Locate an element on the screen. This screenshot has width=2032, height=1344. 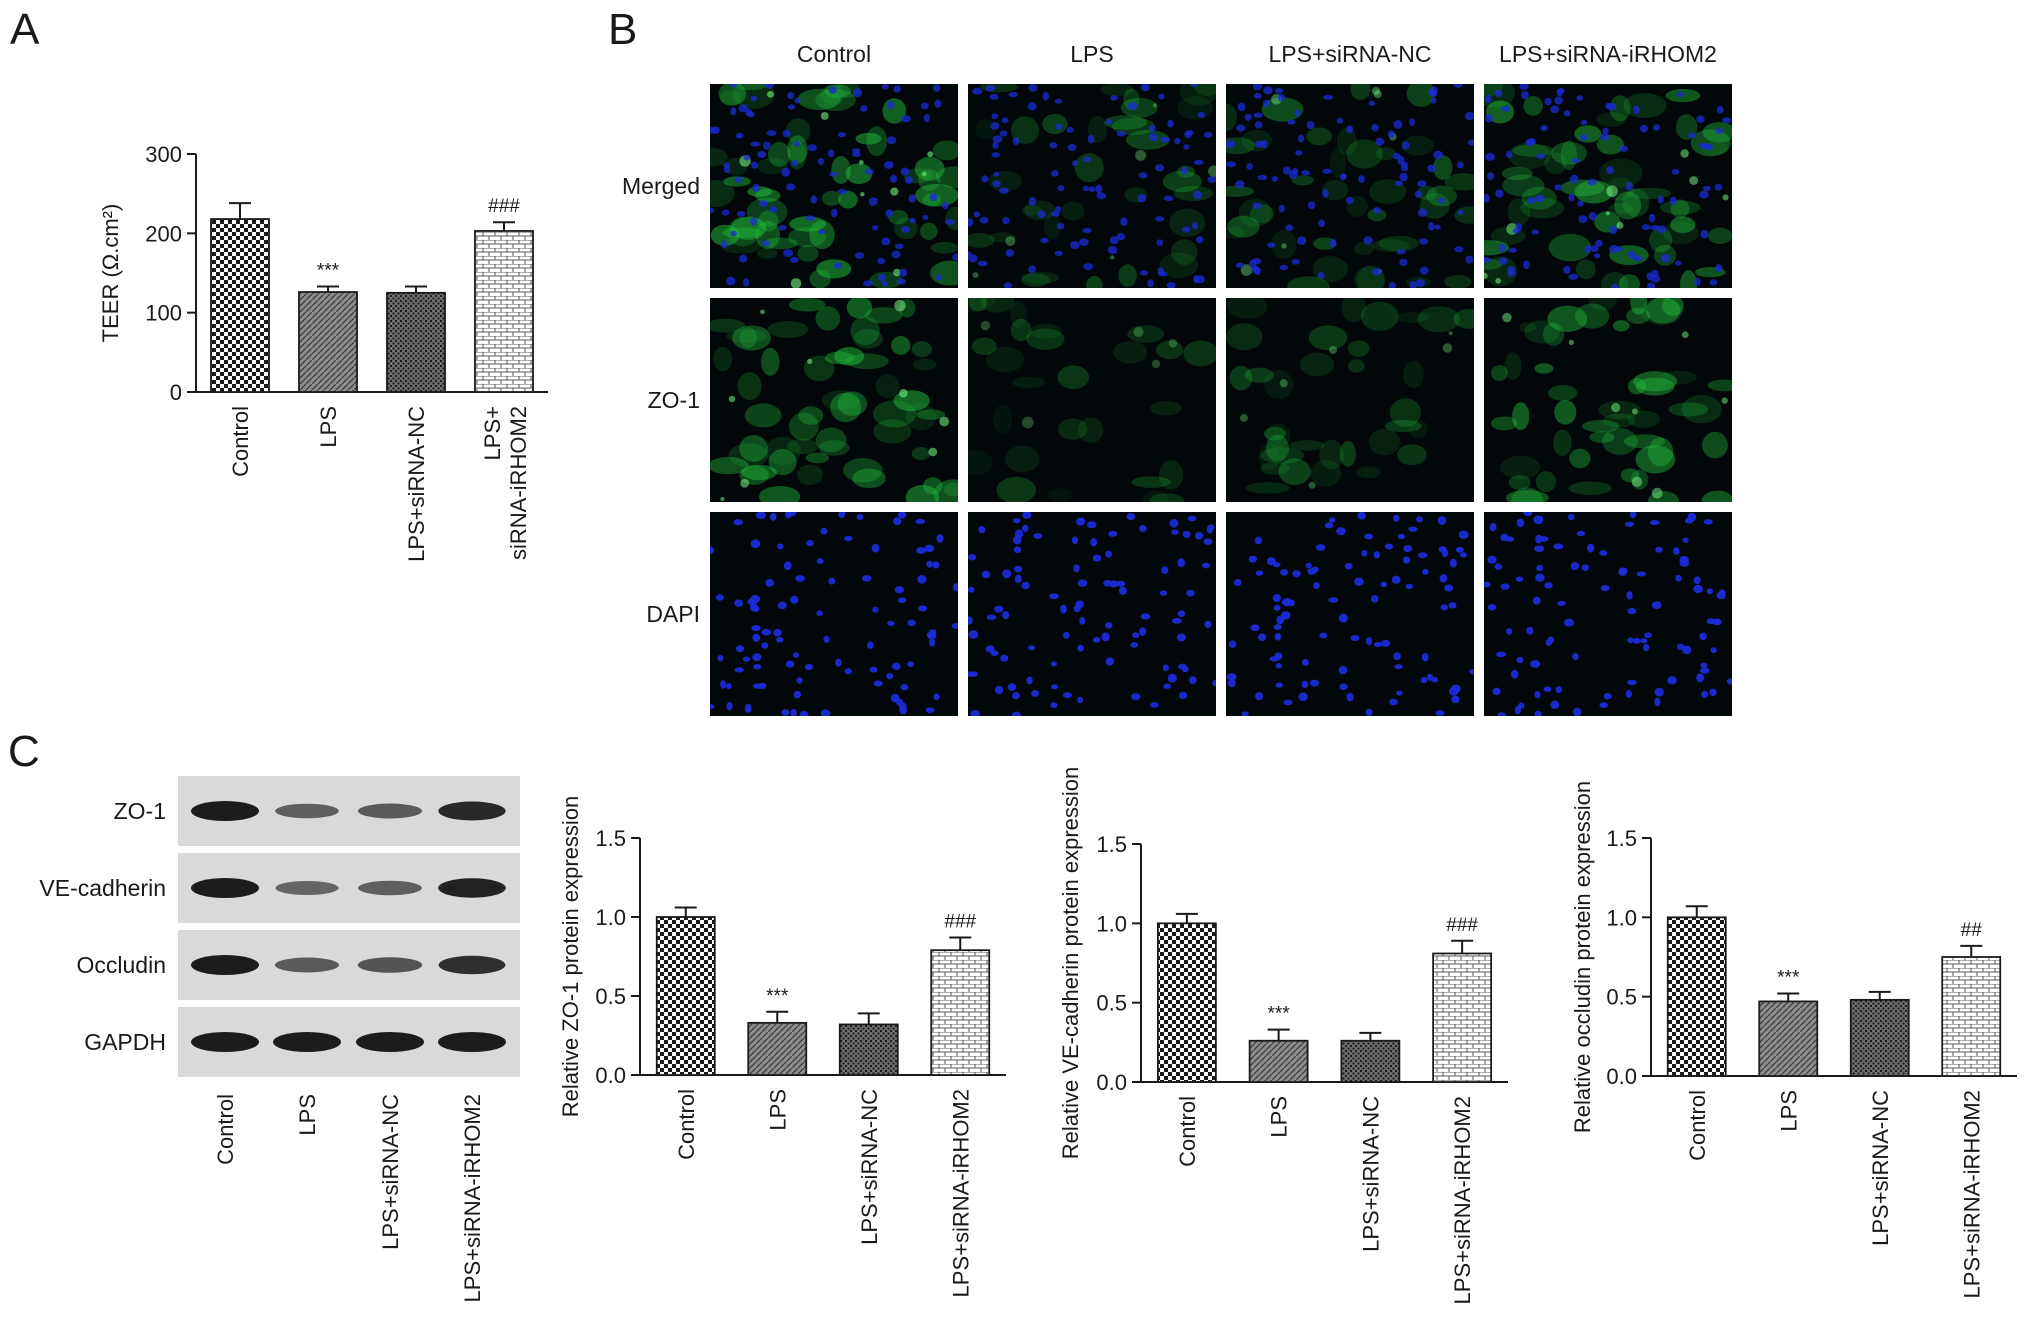
y-axis-label: TEER (Ω.cm²) is located at coordinates (110, 273).